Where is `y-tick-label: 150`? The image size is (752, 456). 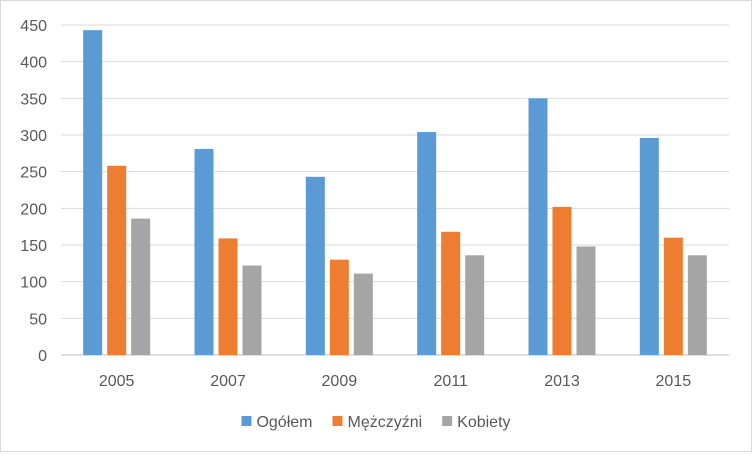 y-tick-label: 150 is located at coordinates (33, 246).